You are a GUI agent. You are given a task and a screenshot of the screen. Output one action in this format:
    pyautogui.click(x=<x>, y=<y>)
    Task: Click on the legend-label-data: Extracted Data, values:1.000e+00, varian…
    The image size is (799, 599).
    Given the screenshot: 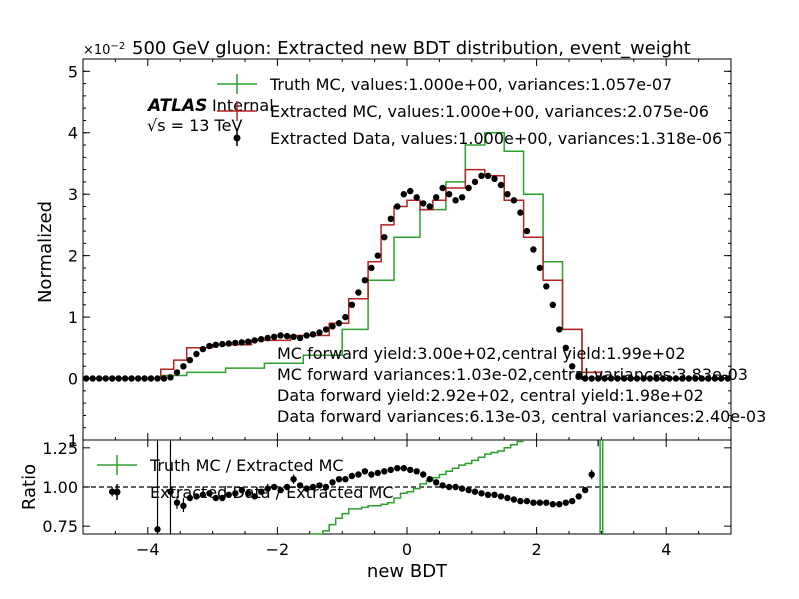 What is the action you would take?
    pyautogui.click(x=496, y=138)
    